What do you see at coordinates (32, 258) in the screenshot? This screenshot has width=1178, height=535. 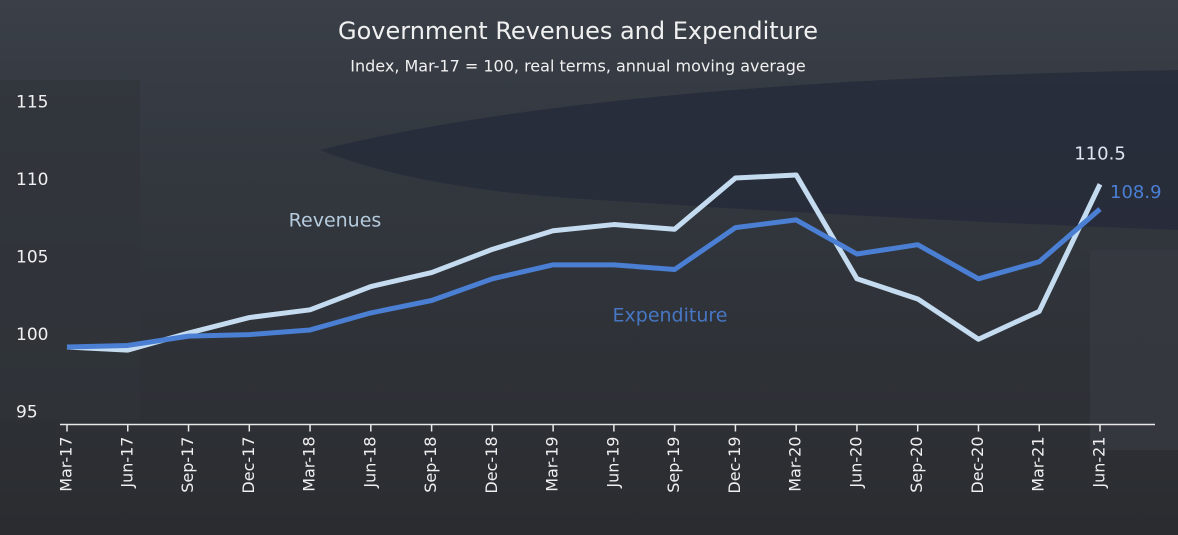 I see `y-tick-label: 105` at bounding box center [32, 258].